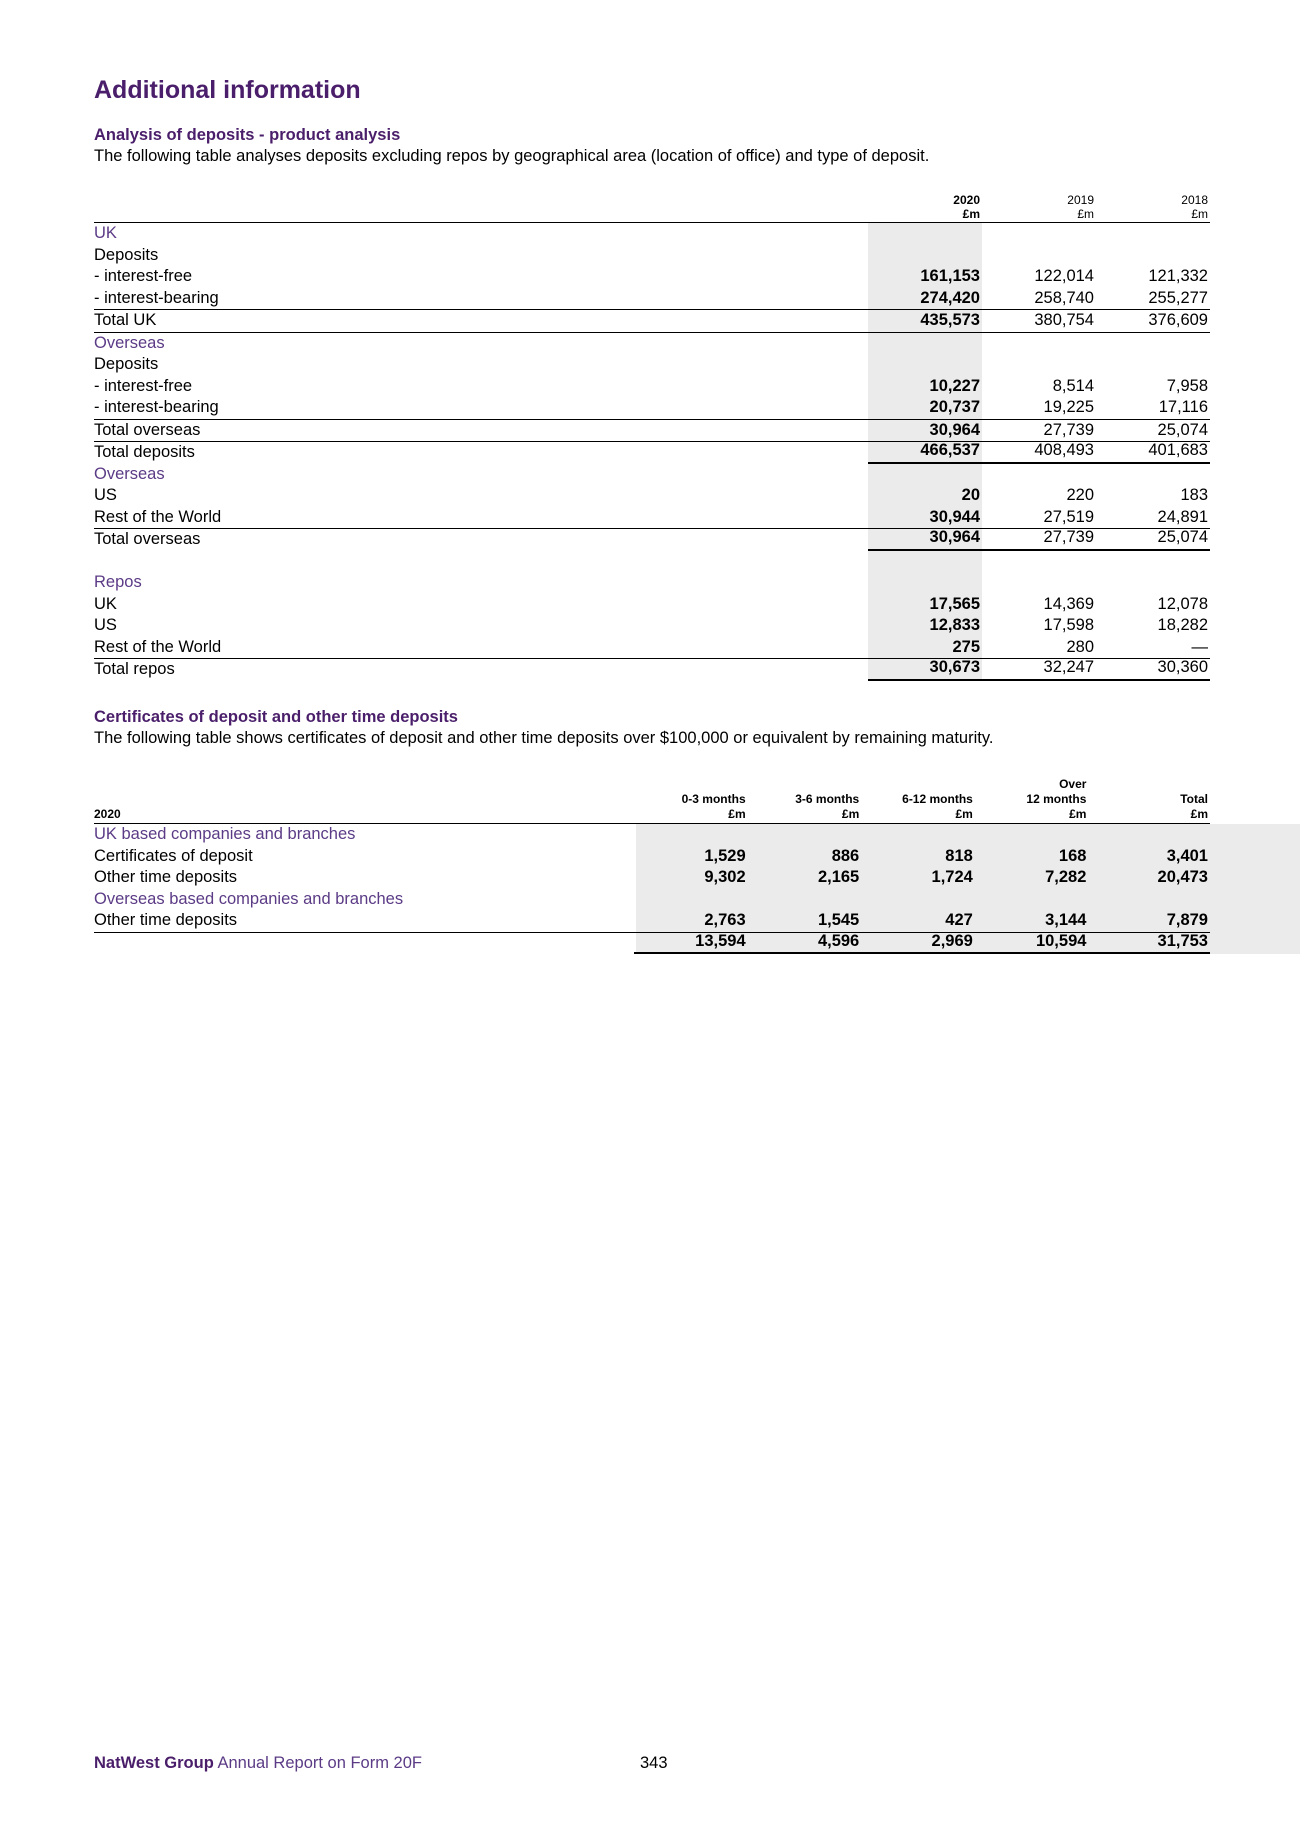  What do you see at coordinates (144, 452) in the screenshot?
I see `row-label: Total deposits` at bounding box center [144, 452].